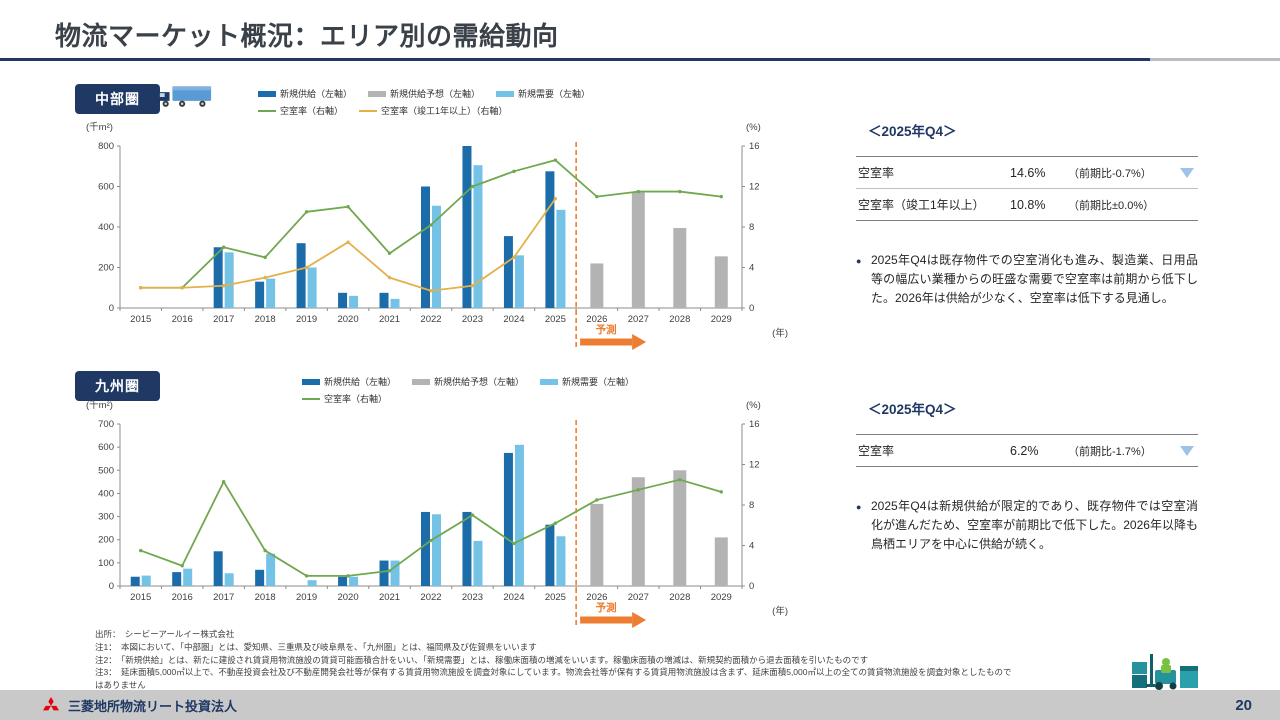  Describe the element at coordinates (444, 111) in the screenshot. I see `legend-label: 空室率（竣工1年以上）（右軸）` at that location.